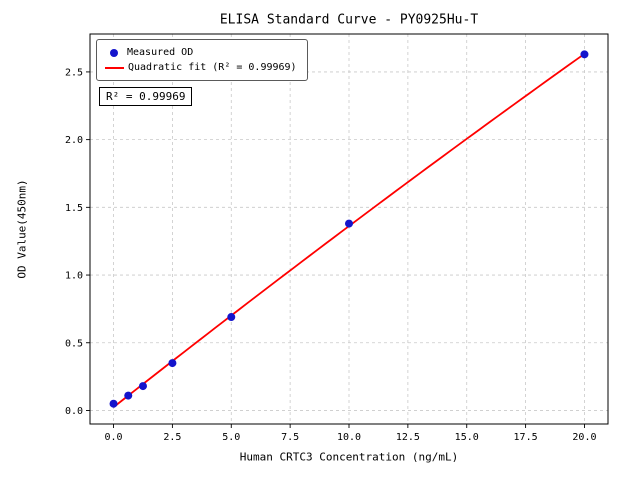  Describe the element at coordinates (349, 20) in the screenshot. I see `chart-title: ELISA Standard Curve - PY0925Hu-T` at that location.